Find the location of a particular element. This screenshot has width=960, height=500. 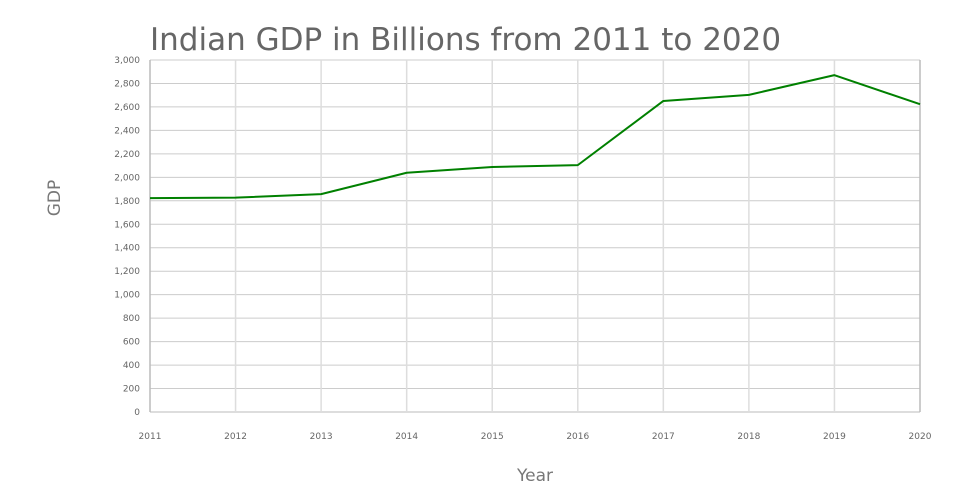

y-tick-label: 2,800 is located at coordinates (127, 84).